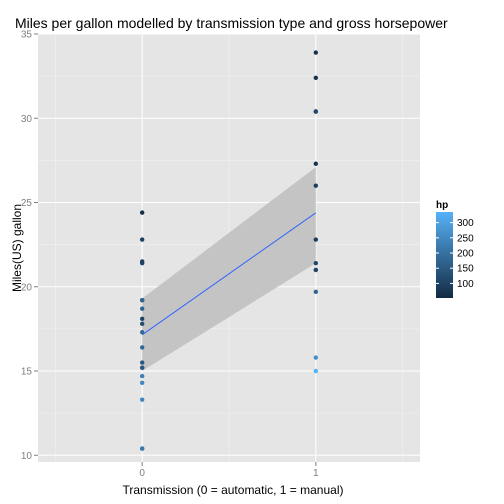  I want to click on y-axis: 10 15 20 25 30 35, so click(29, 246).